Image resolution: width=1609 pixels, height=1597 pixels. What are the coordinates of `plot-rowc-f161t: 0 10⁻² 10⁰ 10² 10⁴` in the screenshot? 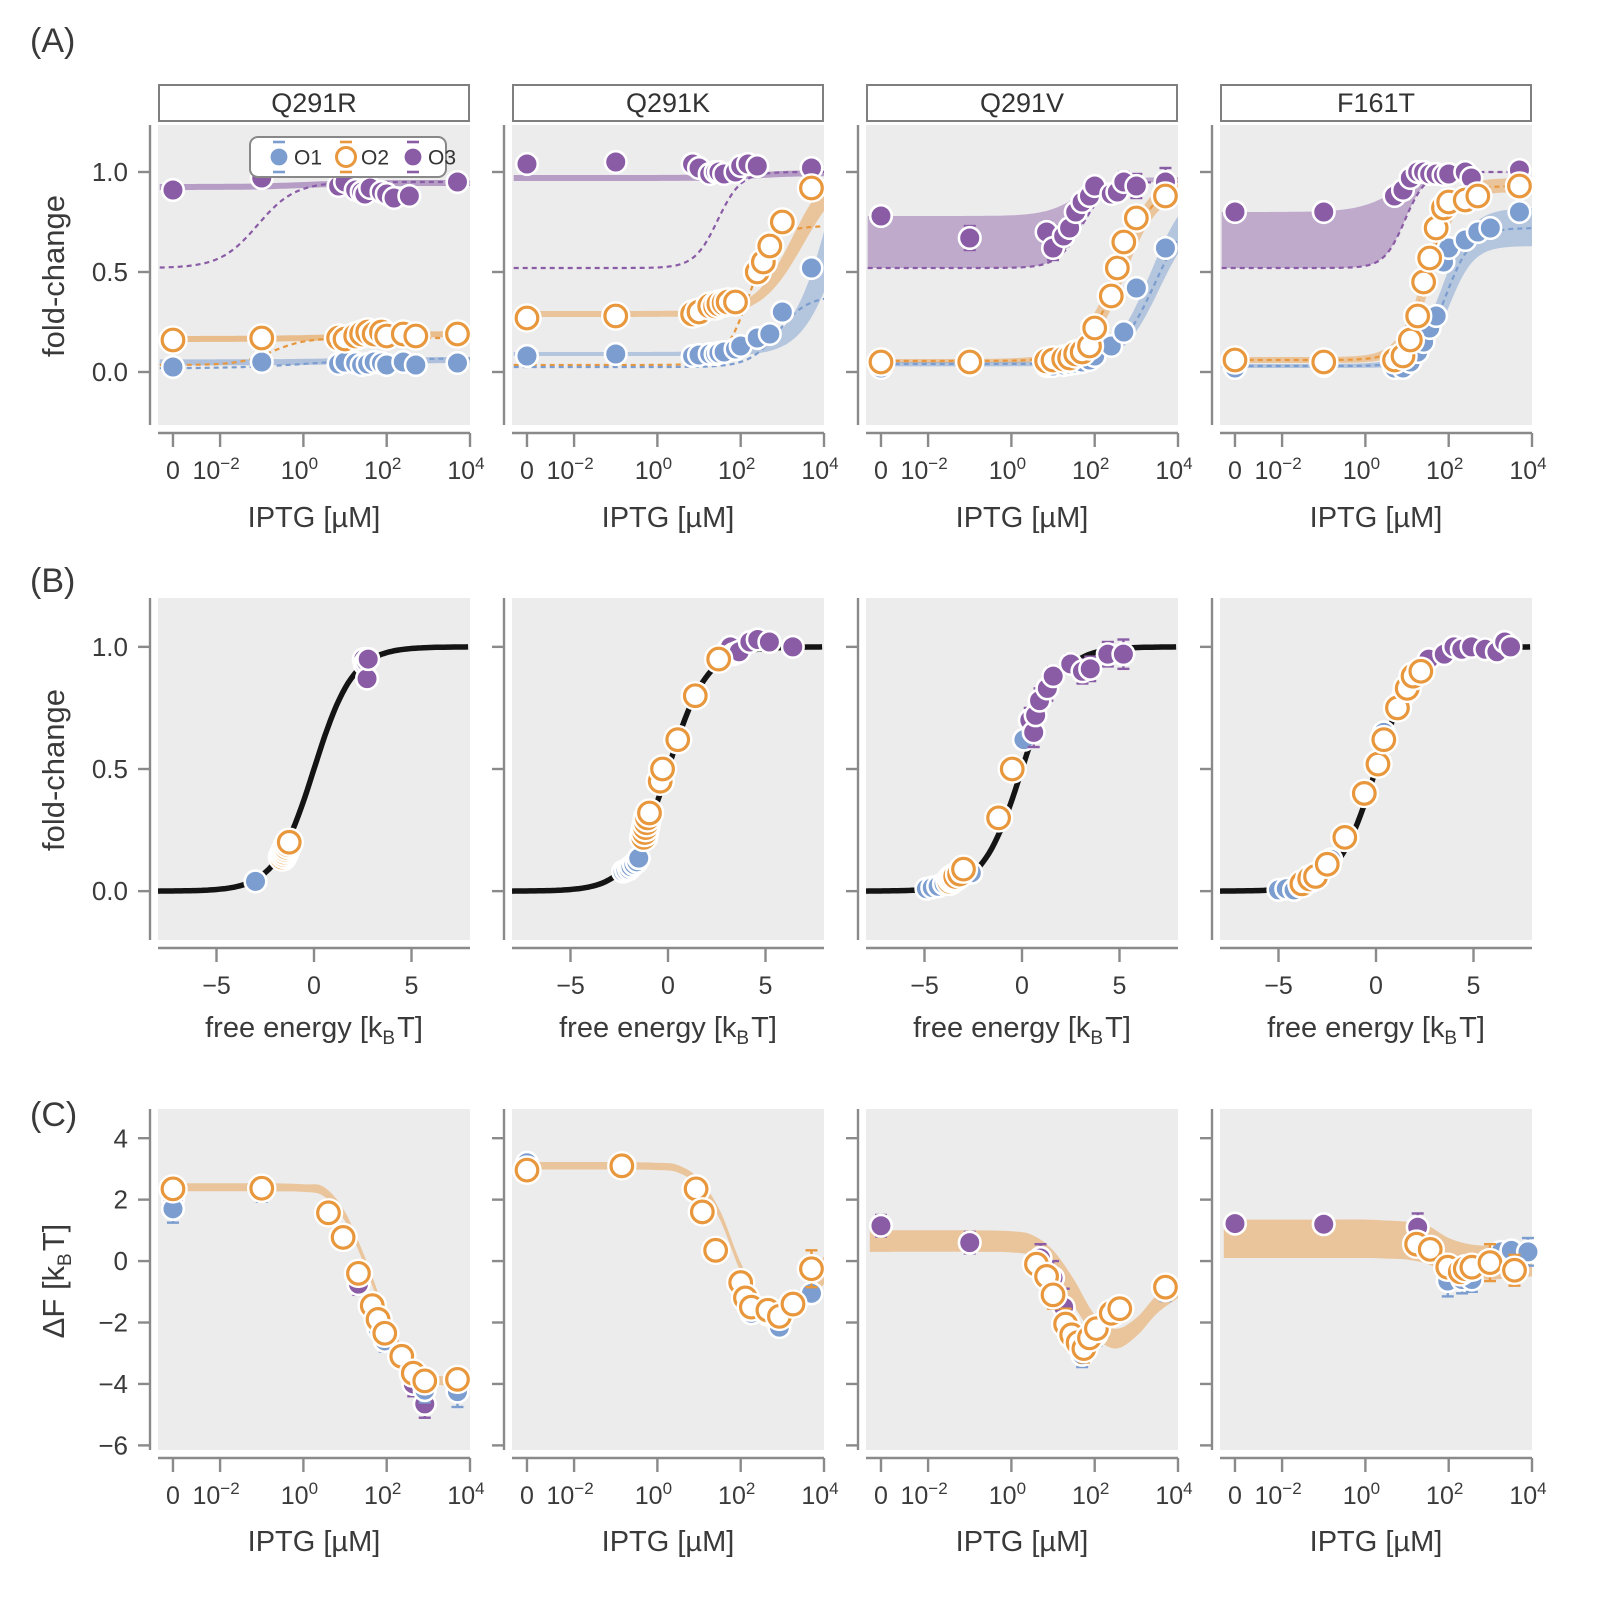 It's located at (1373, 1309).